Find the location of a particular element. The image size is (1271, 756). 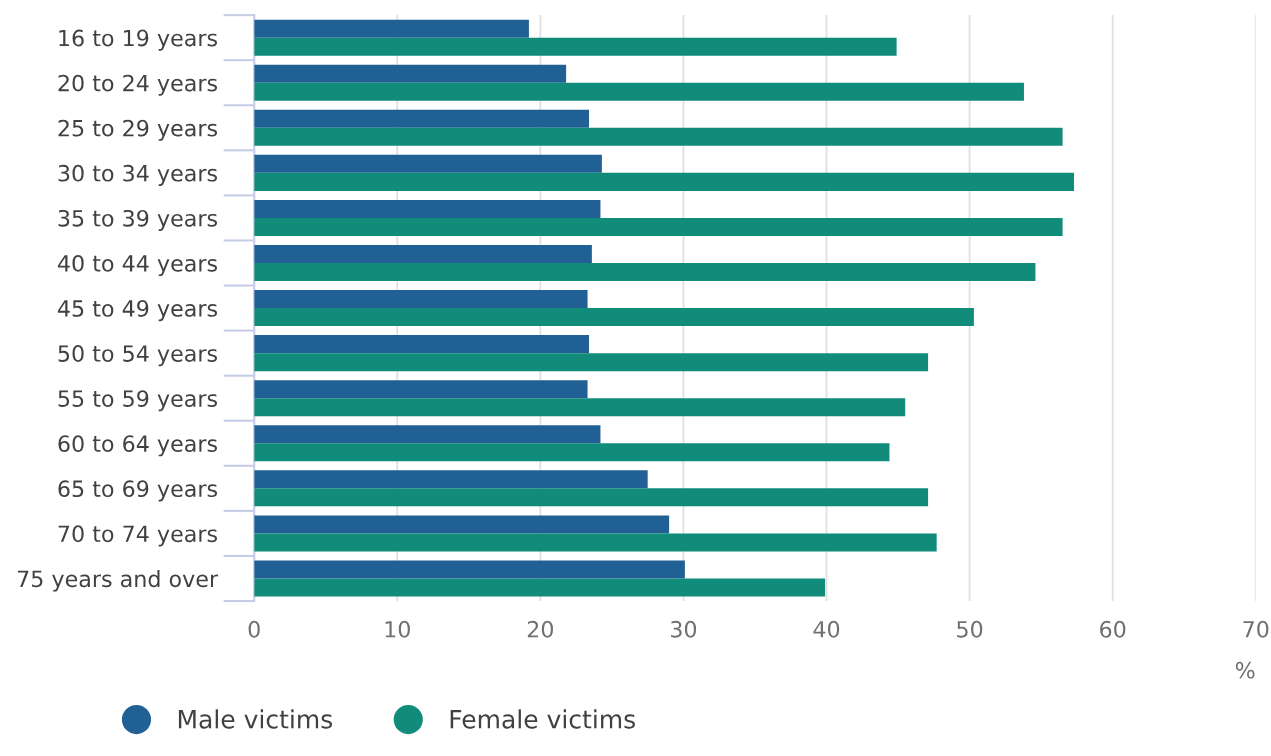

x-tick-label: 70 is located at coordinates (1256, 629).